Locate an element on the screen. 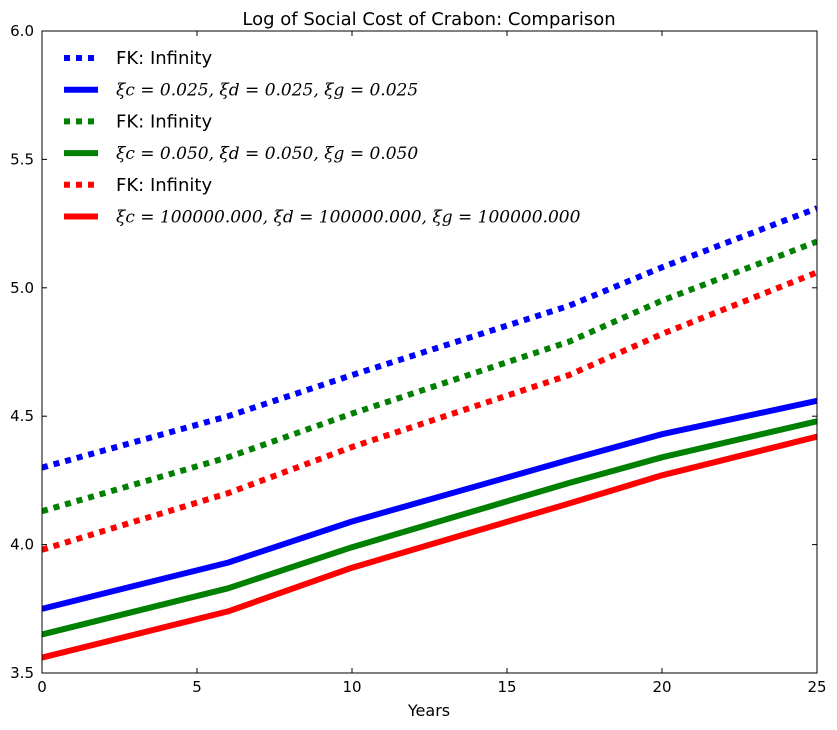 The image size is (837, 730). x-tick-label: 10 is located at coordinates (351, 687).